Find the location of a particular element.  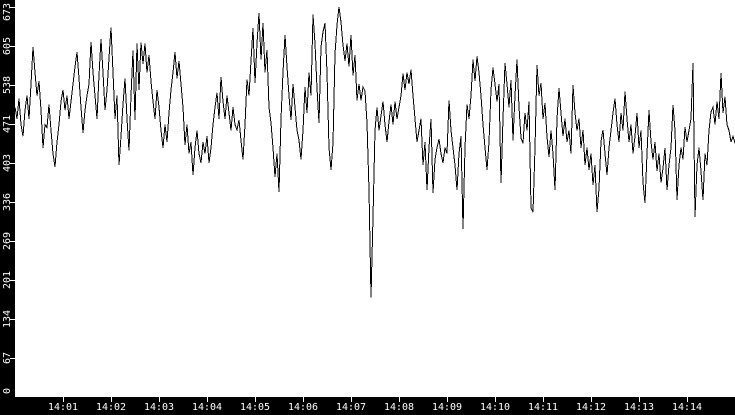

x-axis-tick-label: 14:13 is located at coordinates (639, 407).